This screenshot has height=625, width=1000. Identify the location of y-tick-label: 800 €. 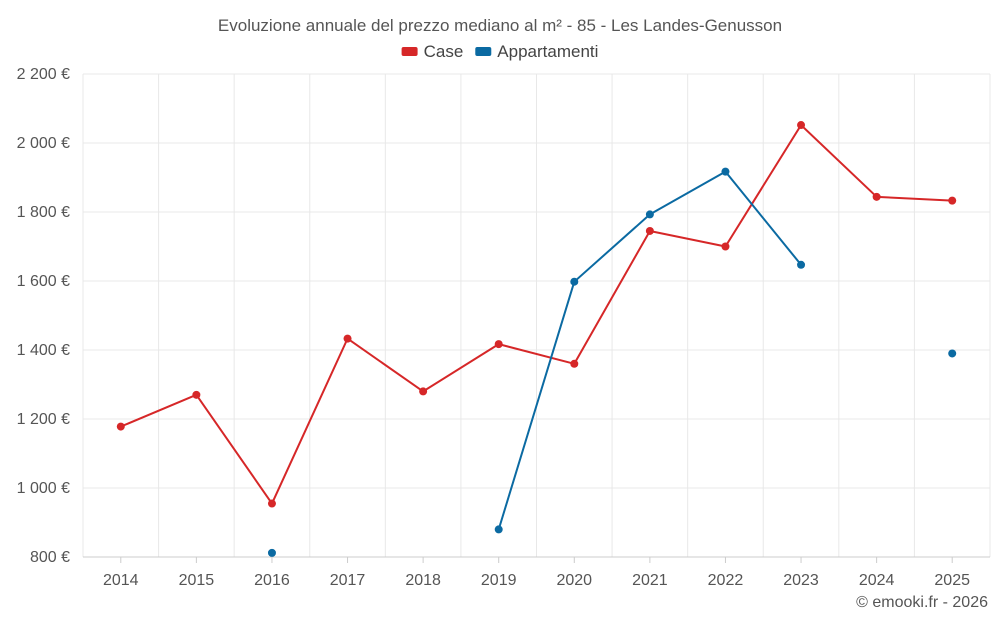
(50, 557).